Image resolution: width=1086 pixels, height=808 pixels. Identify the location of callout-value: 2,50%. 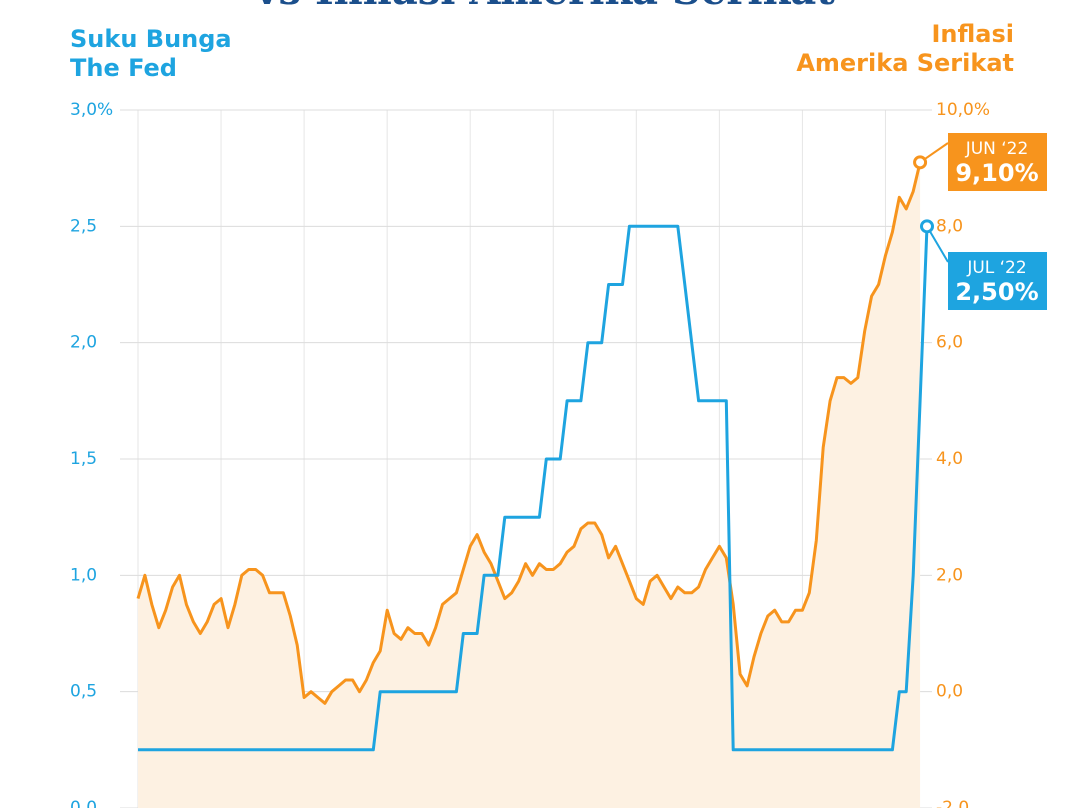
(996, 292).